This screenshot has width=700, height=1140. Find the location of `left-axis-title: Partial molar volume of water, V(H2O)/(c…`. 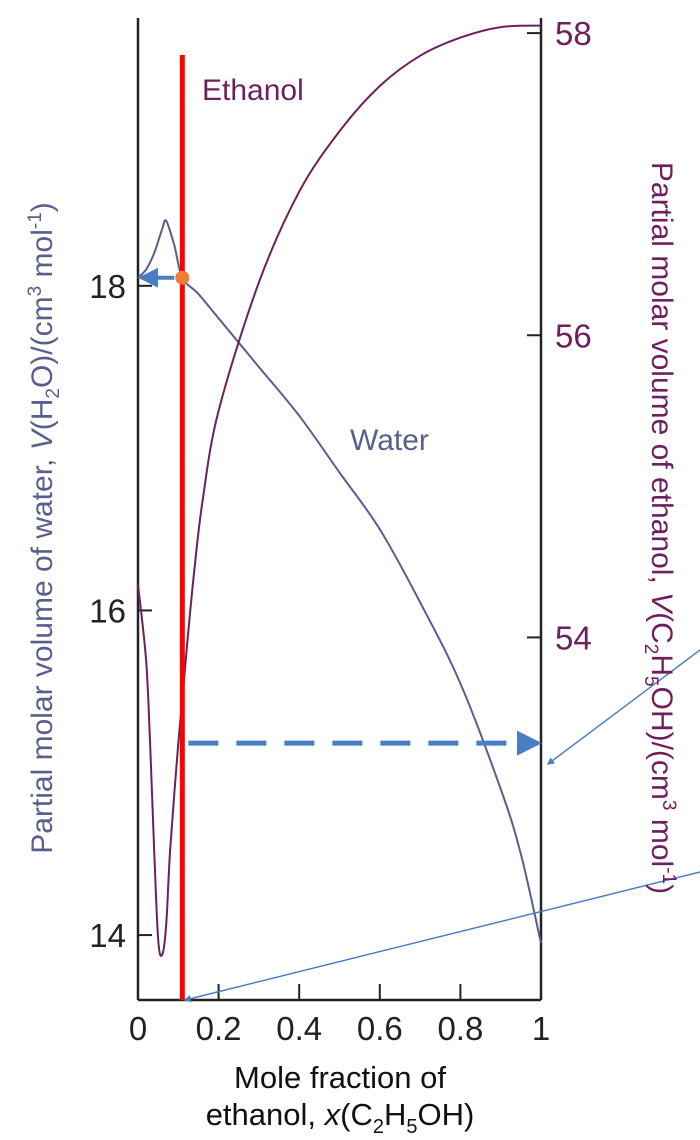

left-axis-title: Partial molar volume of water, V(H2O)/(c… is located at coordinates (44, 528).